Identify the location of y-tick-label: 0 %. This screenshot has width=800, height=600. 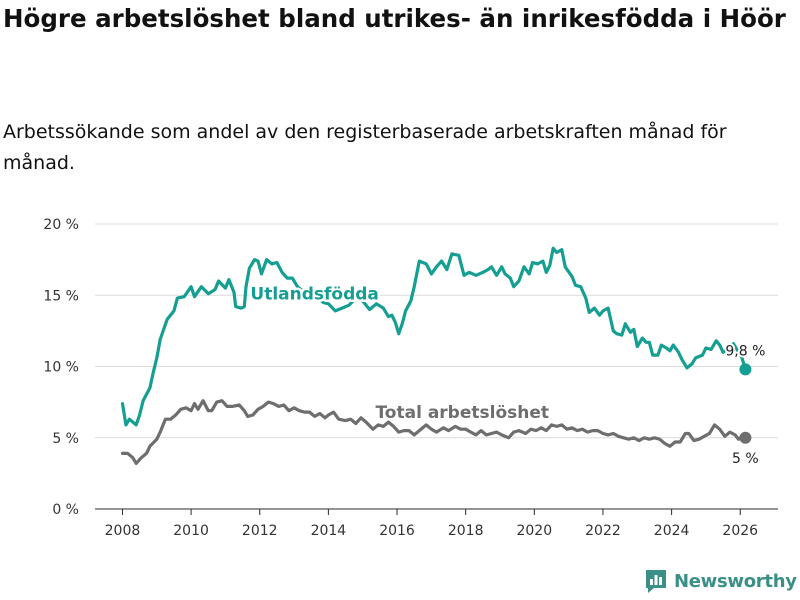
(65, 510).